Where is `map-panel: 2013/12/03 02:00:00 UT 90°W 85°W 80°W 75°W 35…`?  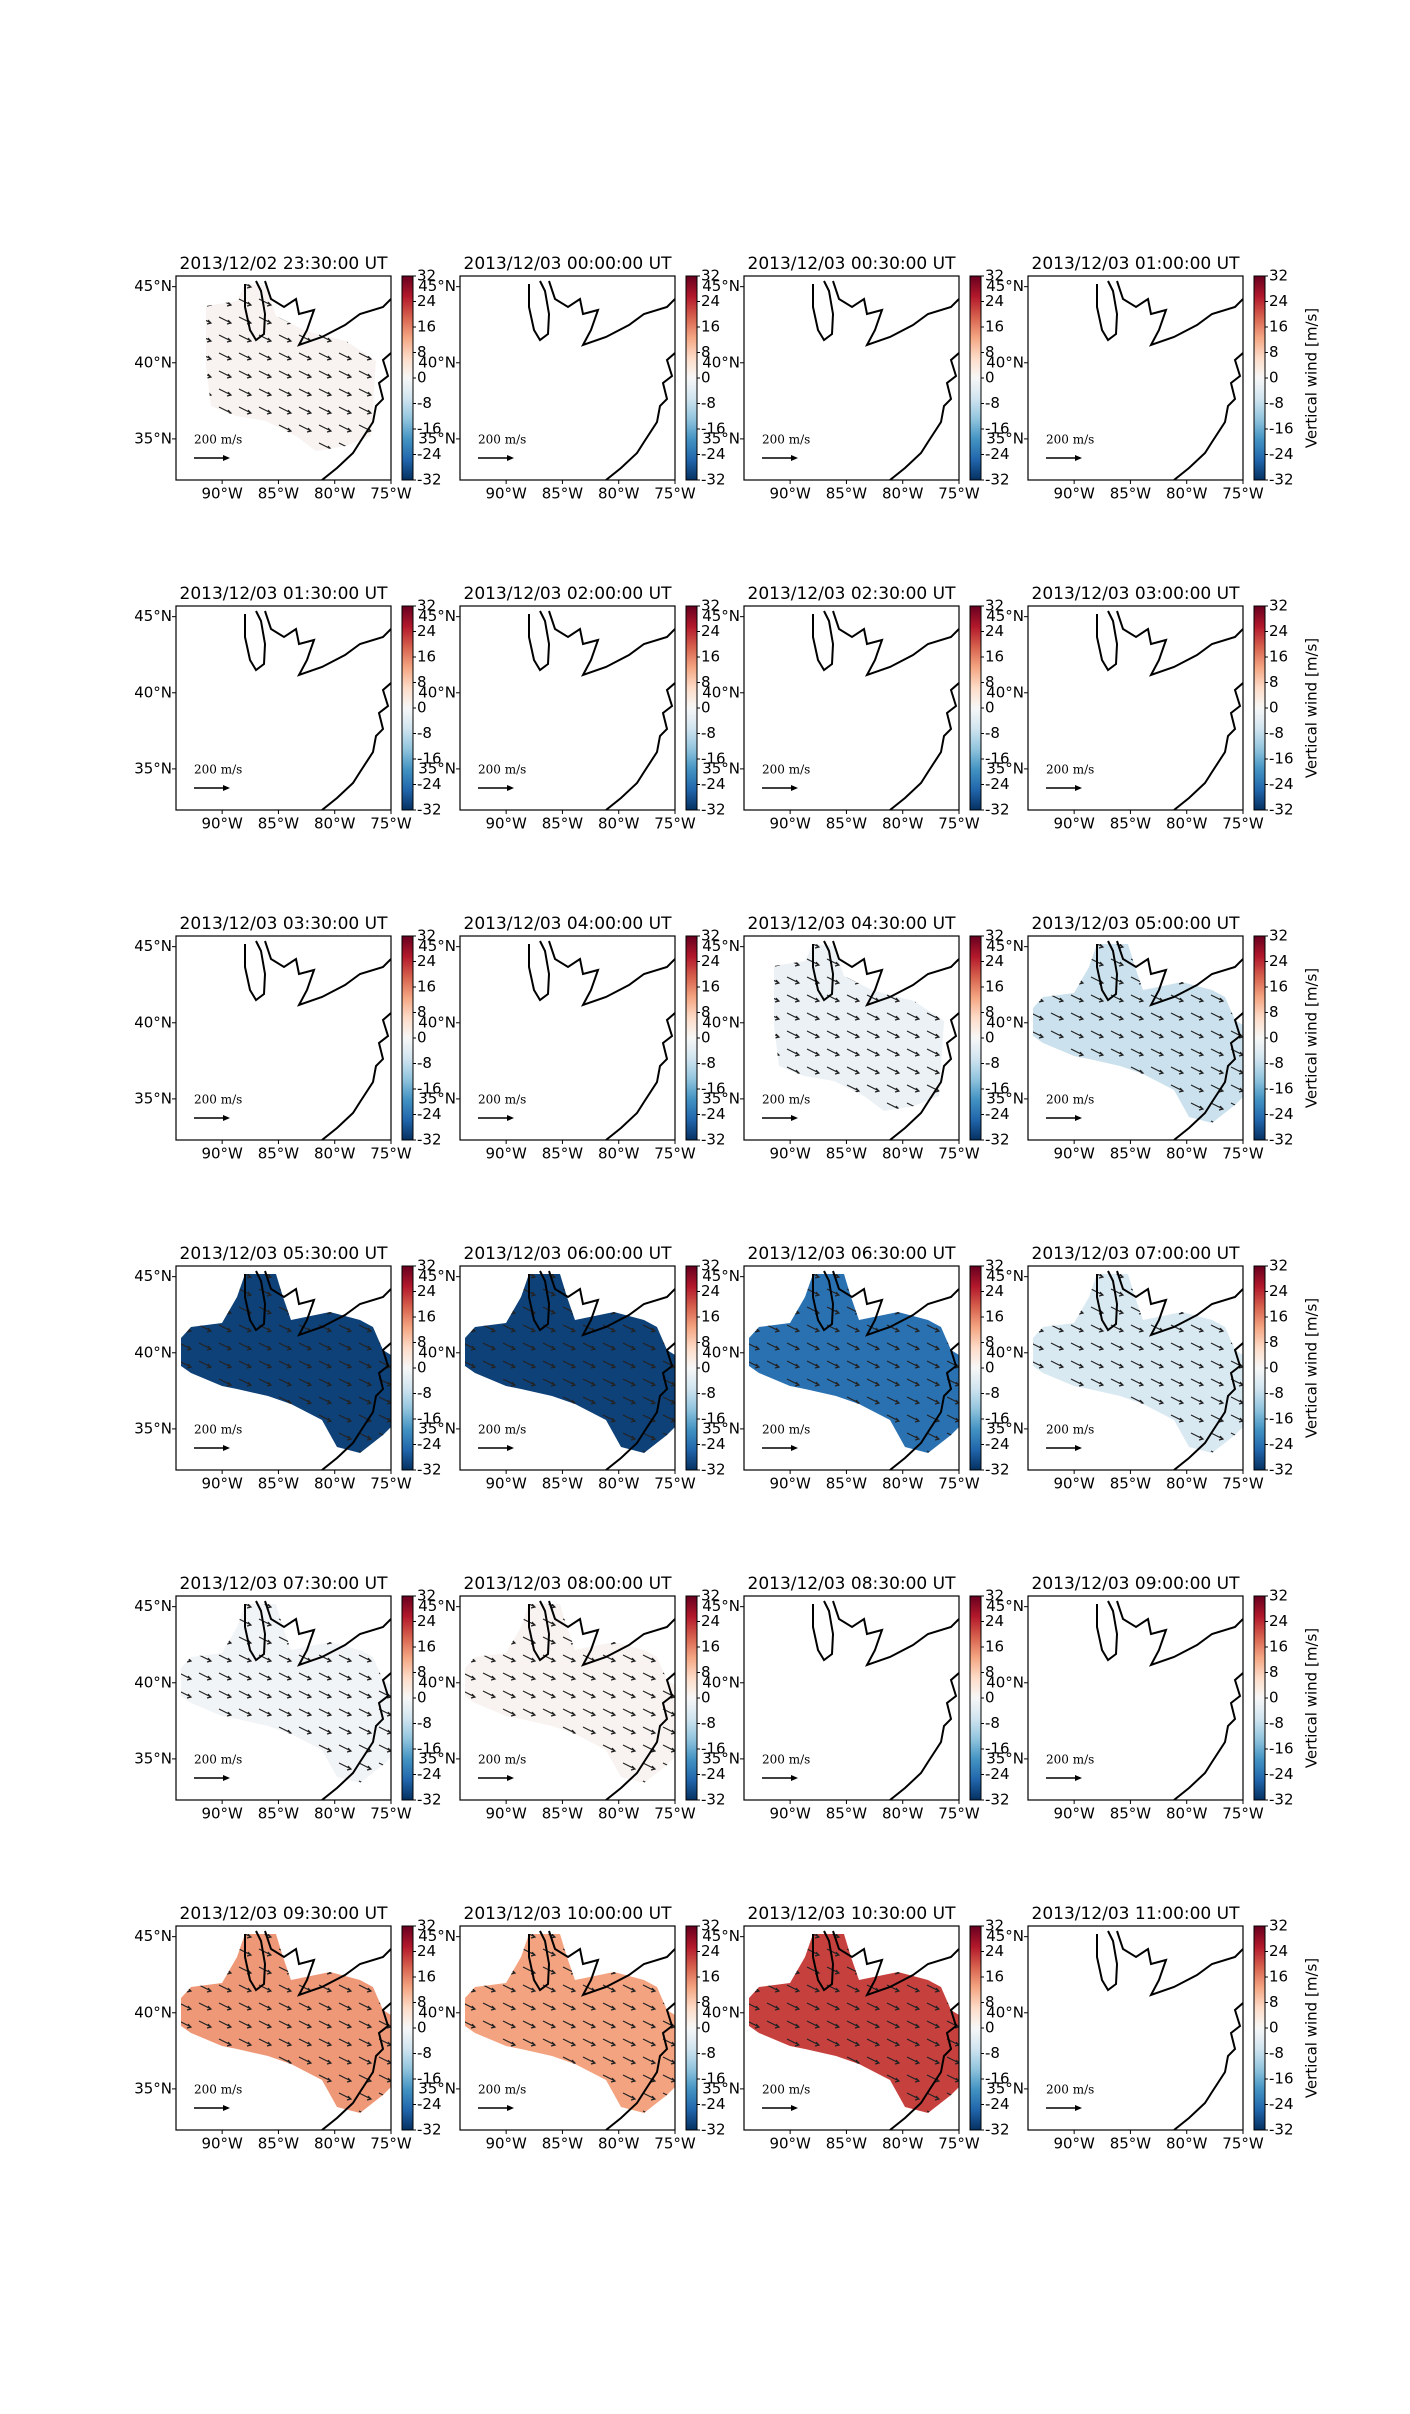
map-panel: 2013/12/03 02:00:00 UT 90°W 85°W 80°W 75°W 35… is located at coordinates (571, 708).